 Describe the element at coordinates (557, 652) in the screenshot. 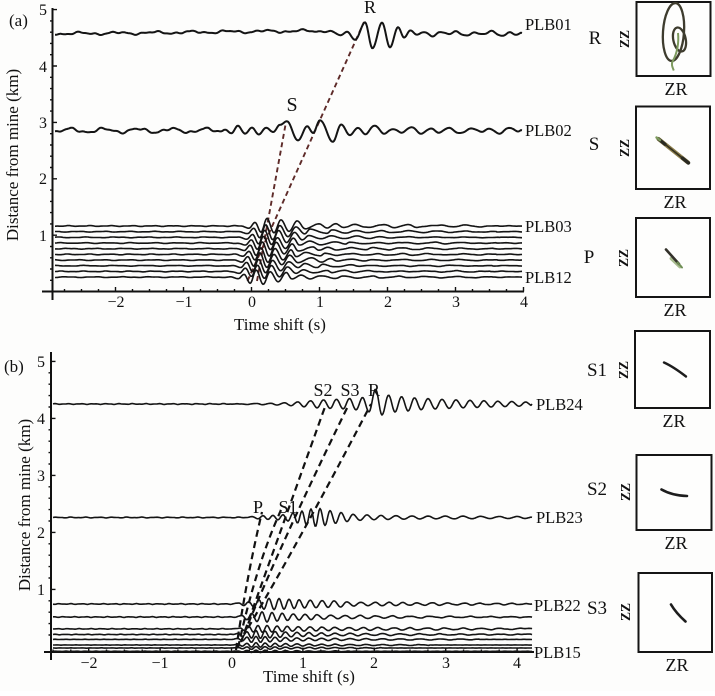

I see `svg-text: PLB15` at that location.